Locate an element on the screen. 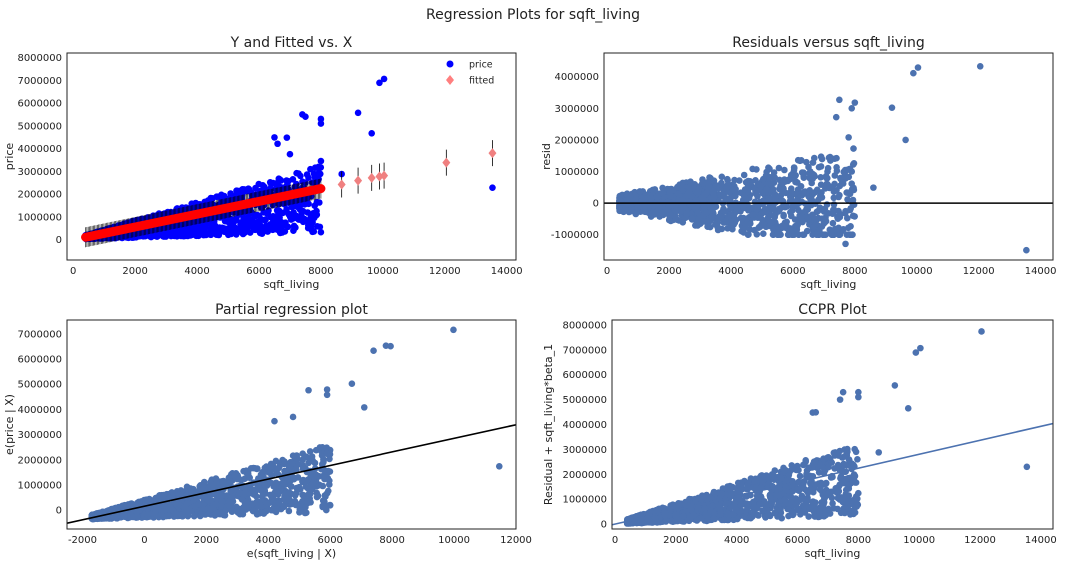  fitted-line is located at coordinates (203, 213).